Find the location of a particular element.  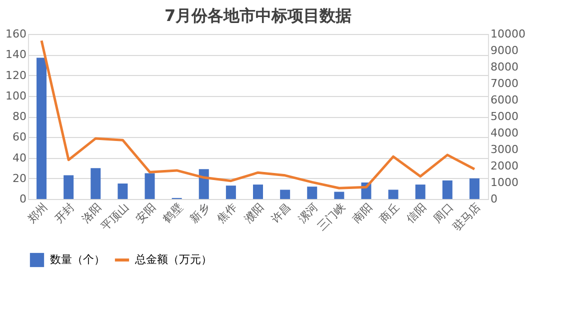

y-tick-label: 40 is located at coordinates (19, 157).